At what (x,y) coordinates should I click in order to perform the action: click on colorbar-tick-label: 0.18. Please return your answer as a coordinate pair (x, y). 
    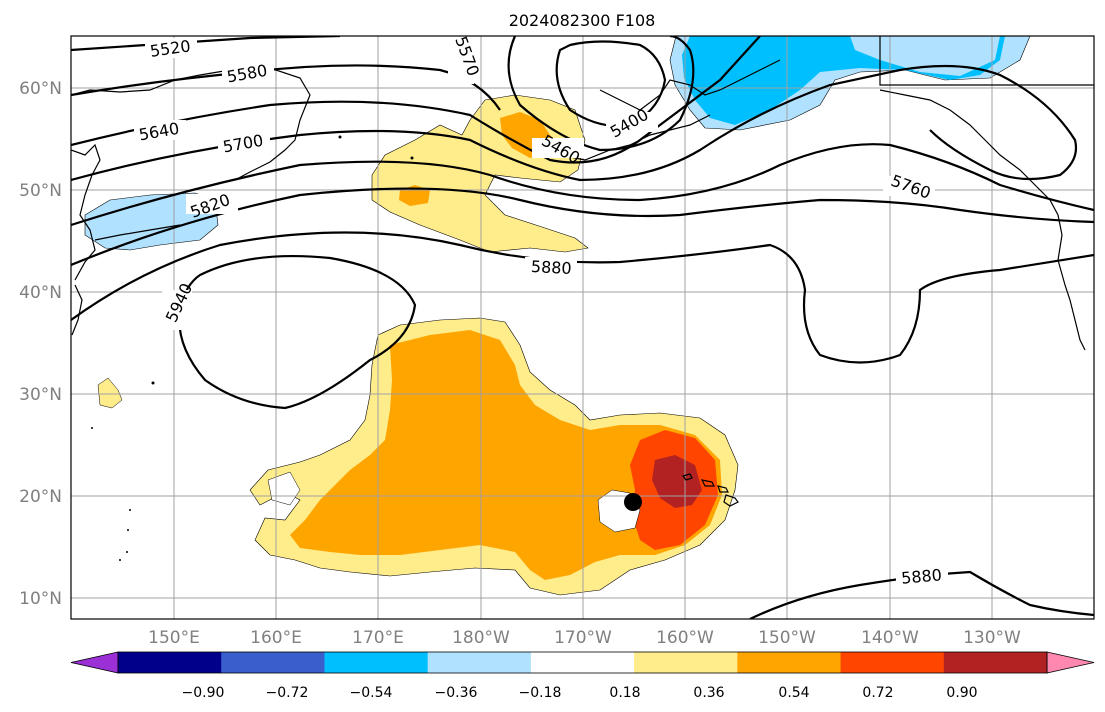
    Looking at the image, I should click on (624, 693).